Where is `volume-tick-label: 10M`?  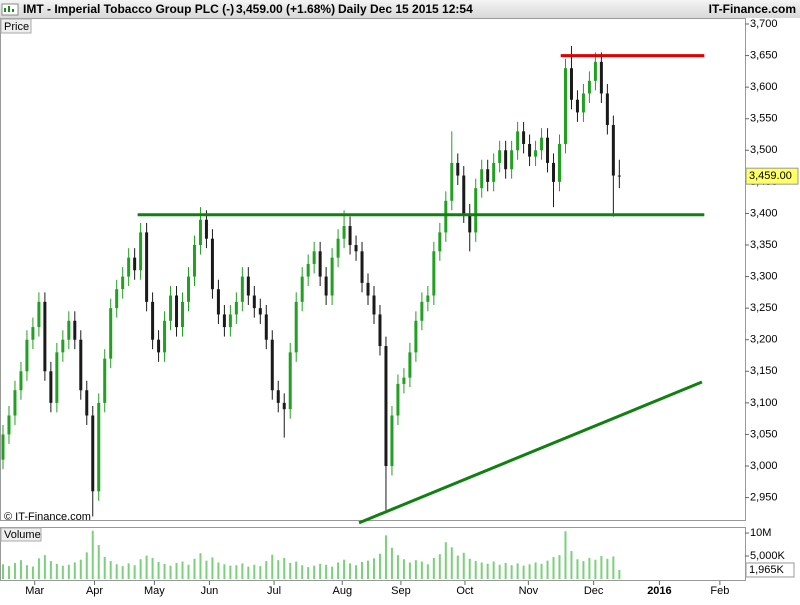 volume-tick-label: 10M is located at coordinates (760, 533).